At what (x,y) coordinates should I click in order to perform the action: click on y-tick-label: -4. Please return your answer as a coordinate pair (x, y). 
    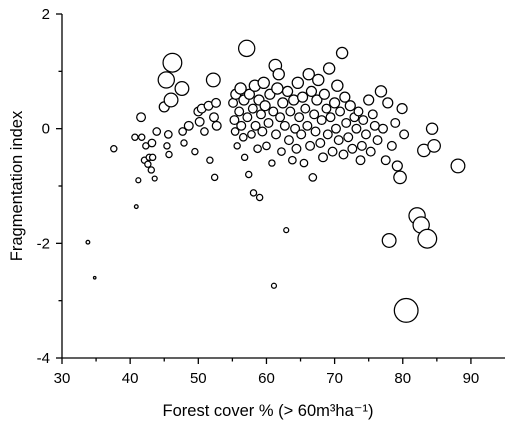
    Looking at the image, I should click on (43, 358).